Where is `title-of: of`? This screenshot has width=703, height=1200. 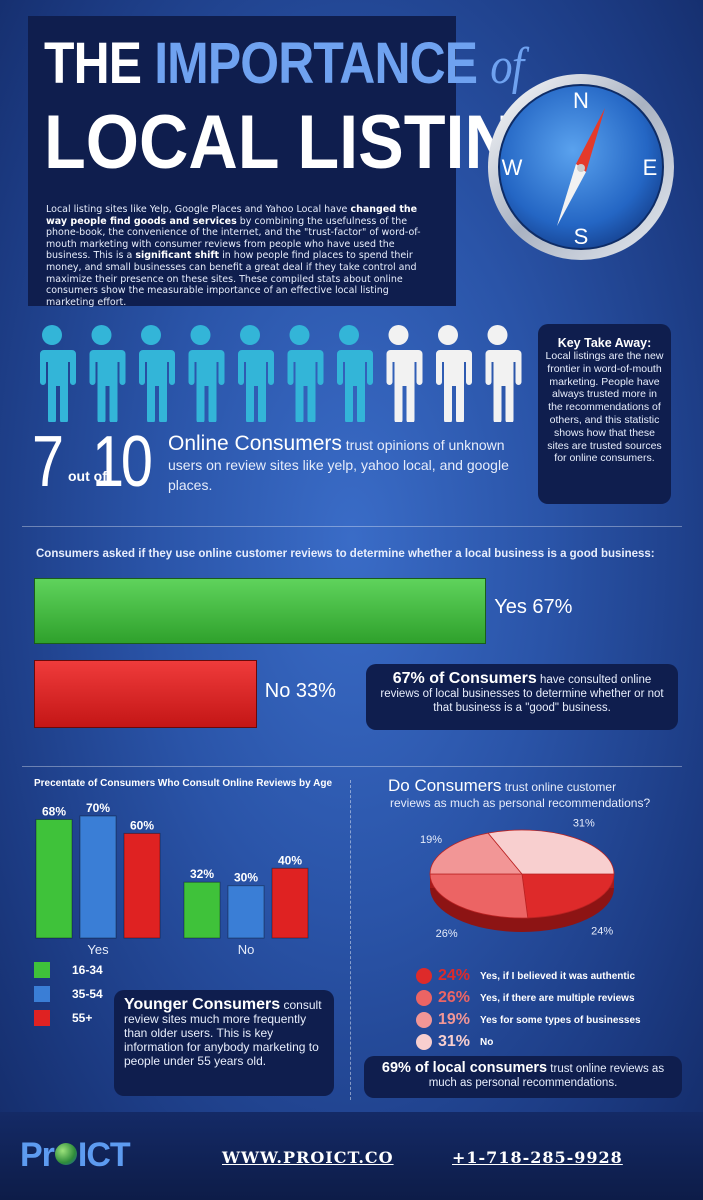
title-of: of is located at coordinates (507, 66).